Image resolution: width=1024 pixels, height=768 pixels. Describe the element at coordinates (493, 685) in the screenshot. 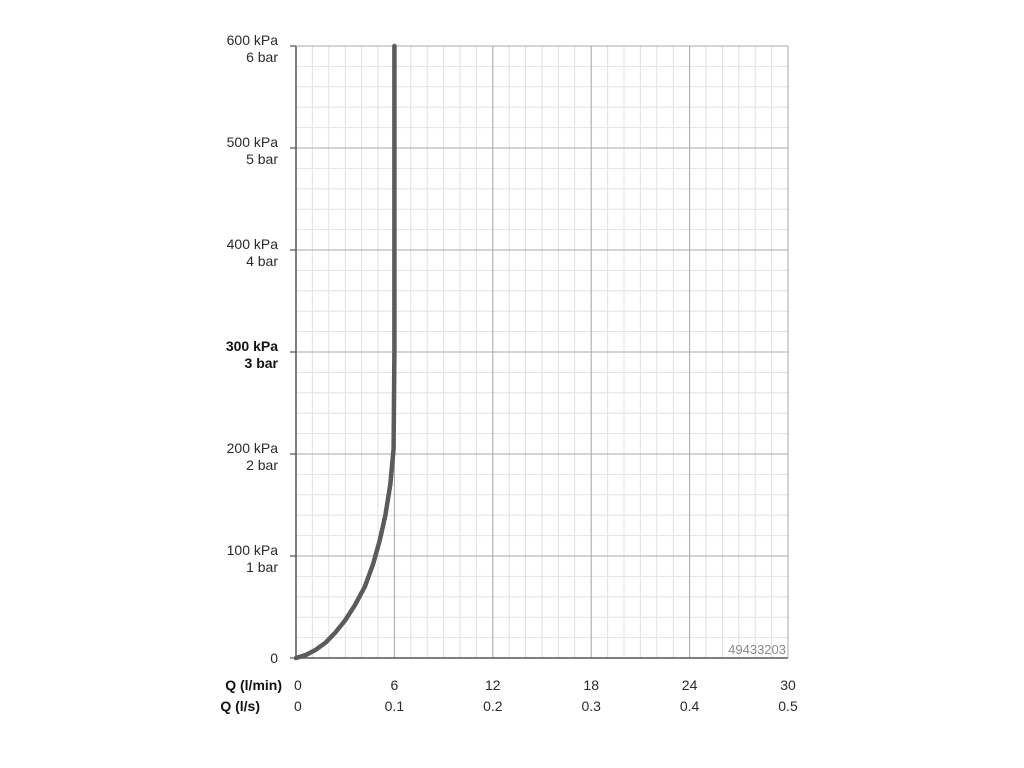

I see `x-tick-label-primary: 12` at that location.